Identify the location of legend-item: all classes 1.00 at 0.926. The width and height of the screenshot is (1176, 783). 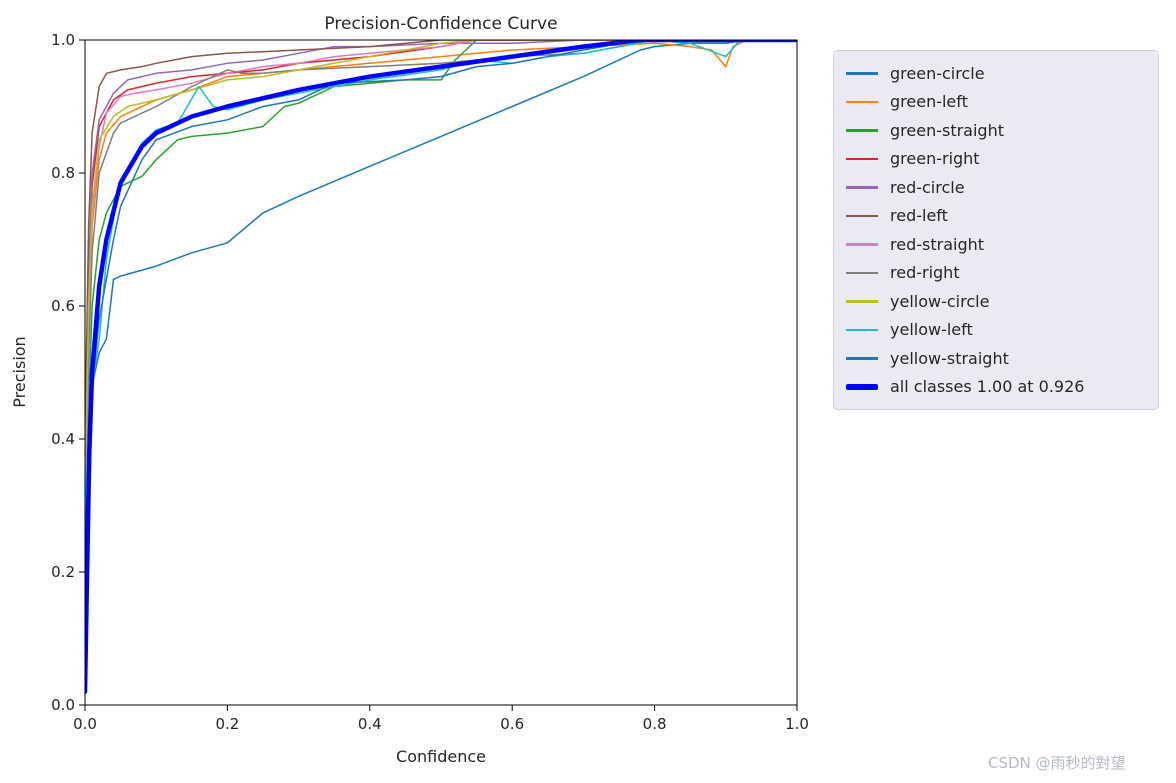
(996, 387).